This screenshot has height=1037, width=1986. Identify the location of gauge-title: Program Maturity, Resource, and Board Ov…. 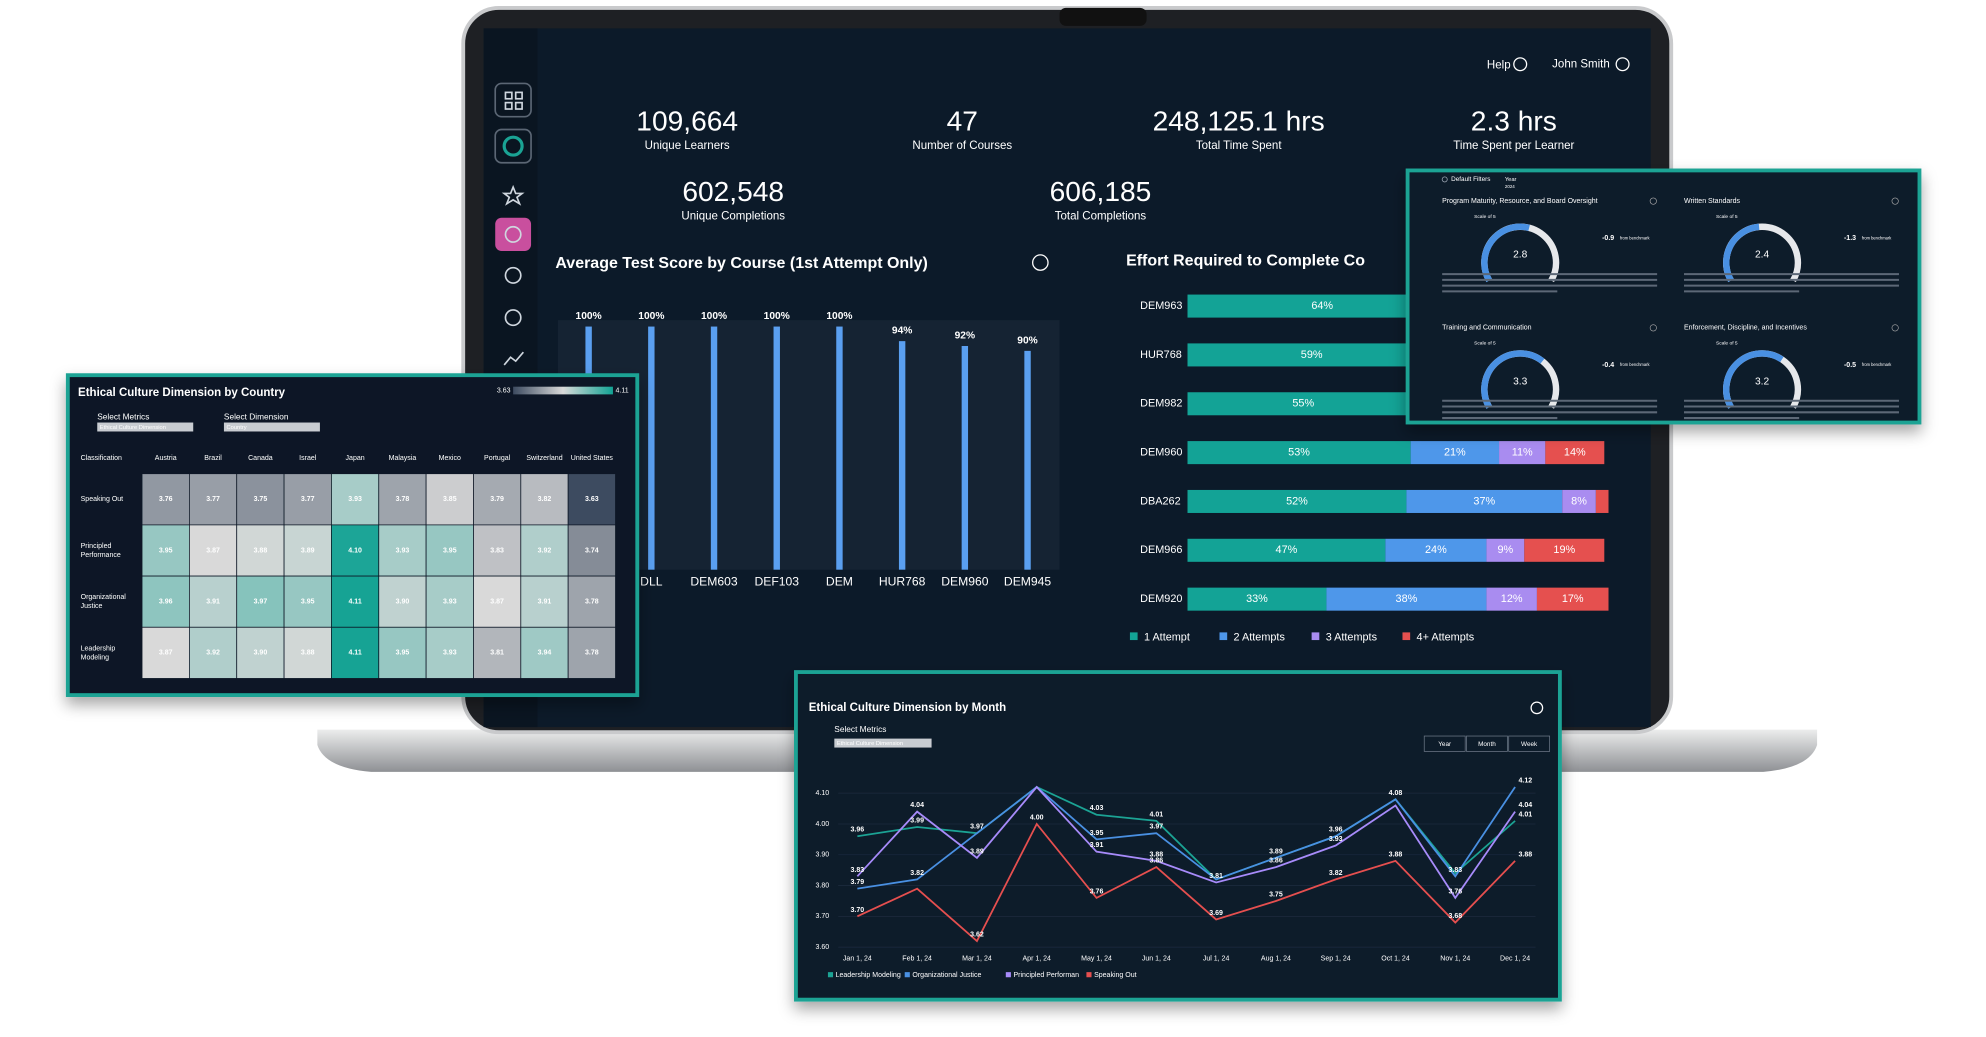
(1519, 201).